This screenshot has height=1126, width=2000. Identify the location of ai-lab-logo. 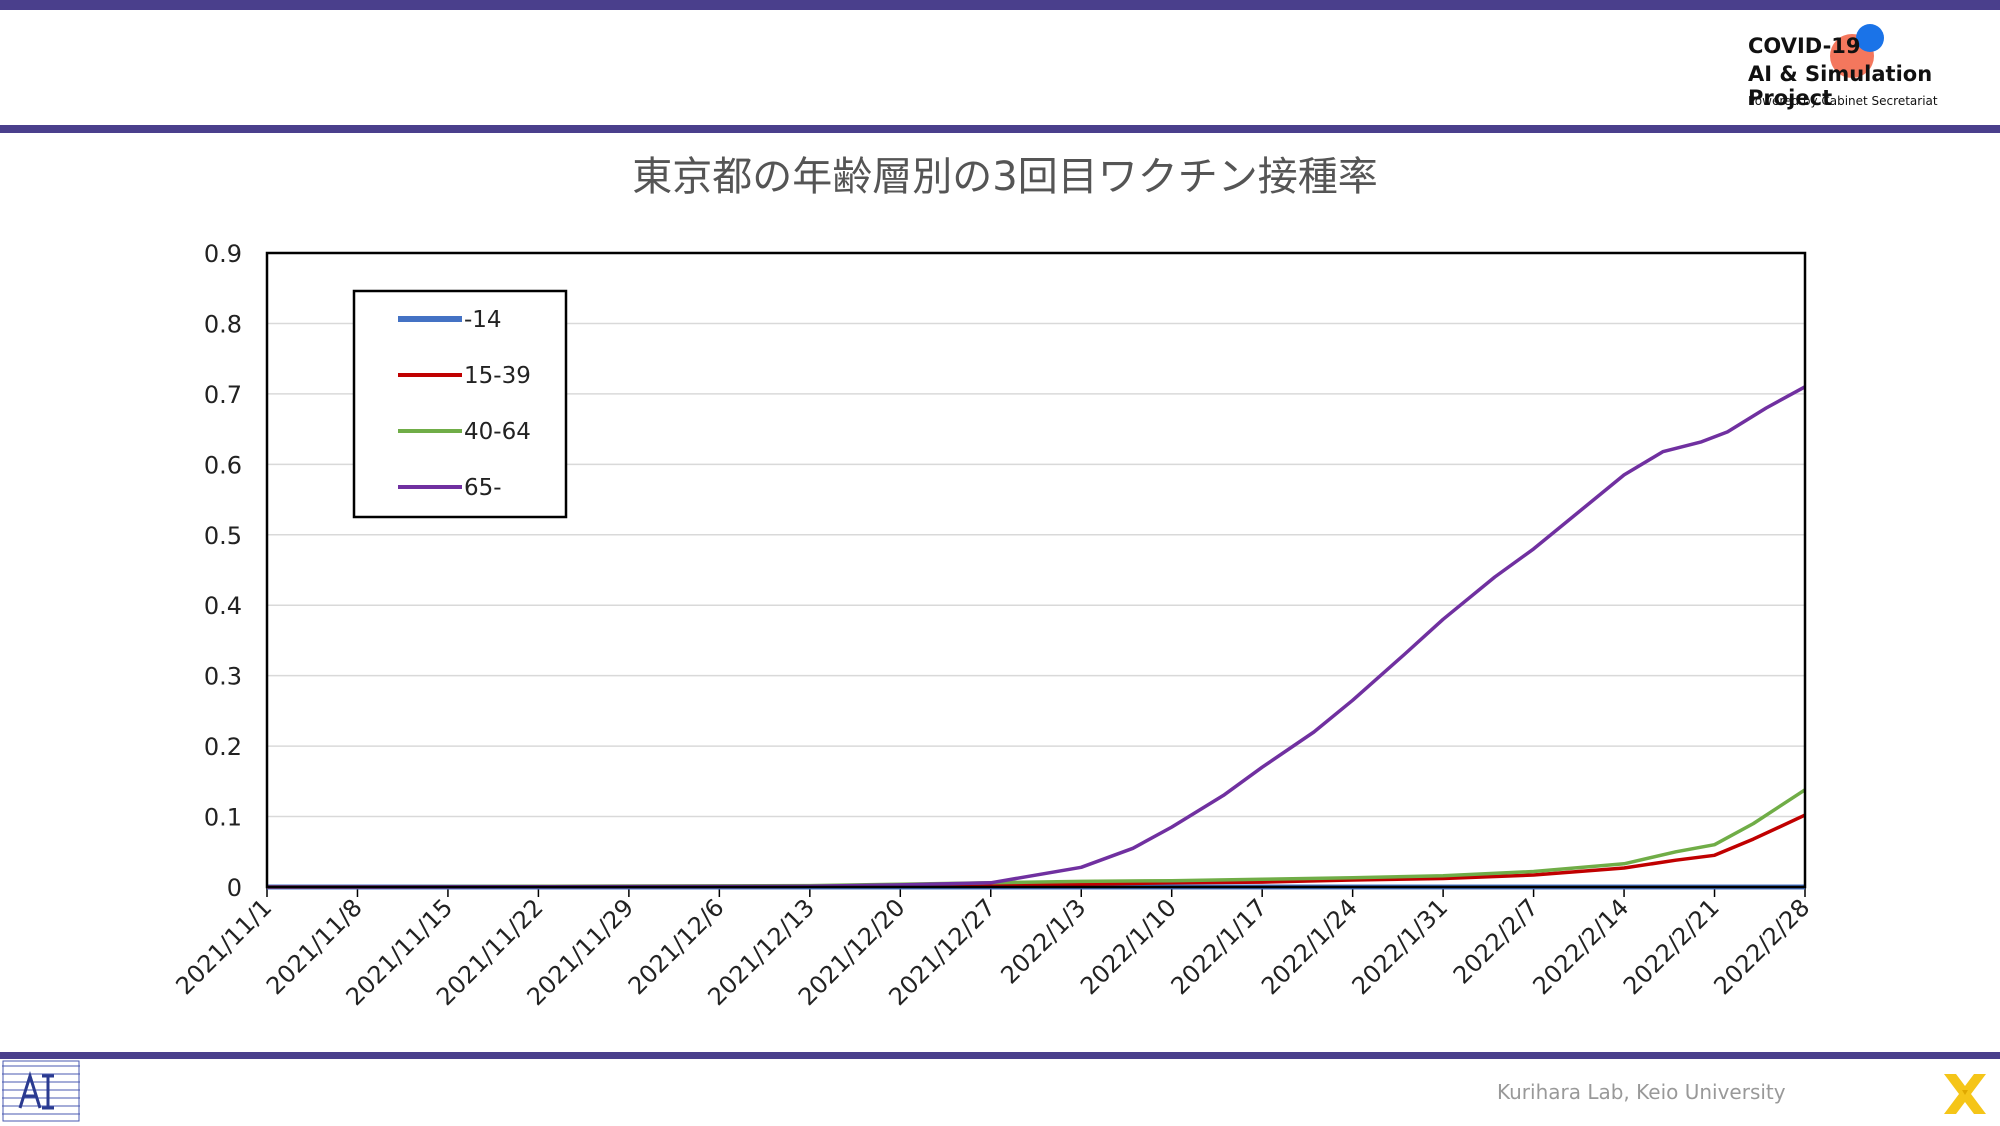
(41, 1091).